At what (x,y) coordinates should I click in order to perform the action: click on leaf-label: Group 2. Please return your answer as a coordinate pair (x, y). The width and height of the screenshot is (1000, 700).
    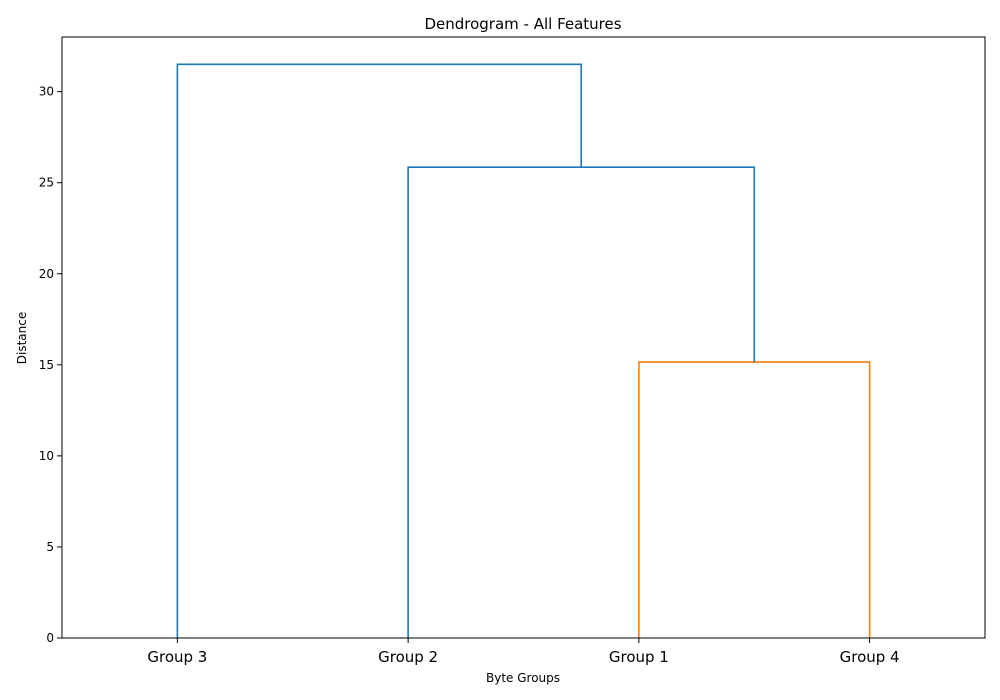
    Looking at the image, I should click on (408, 657).